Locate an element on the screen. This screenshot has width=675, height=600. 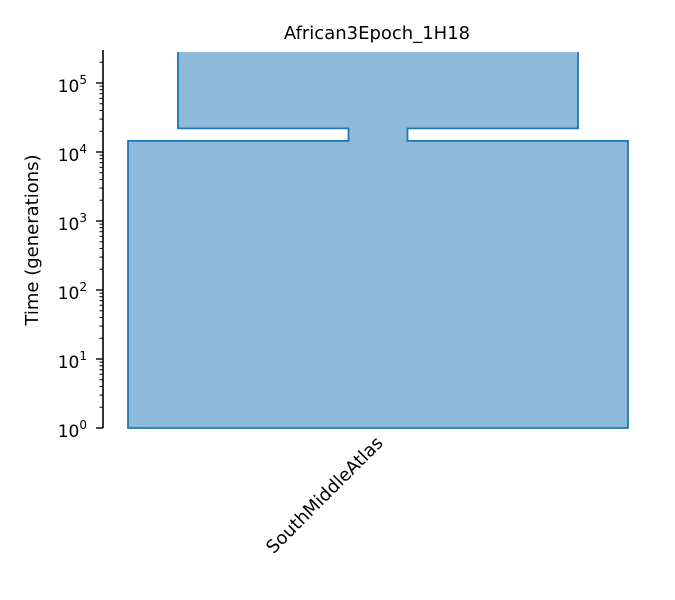
x-tick-label: SouthMiddleAtlas is located at coordinates (324, 495).